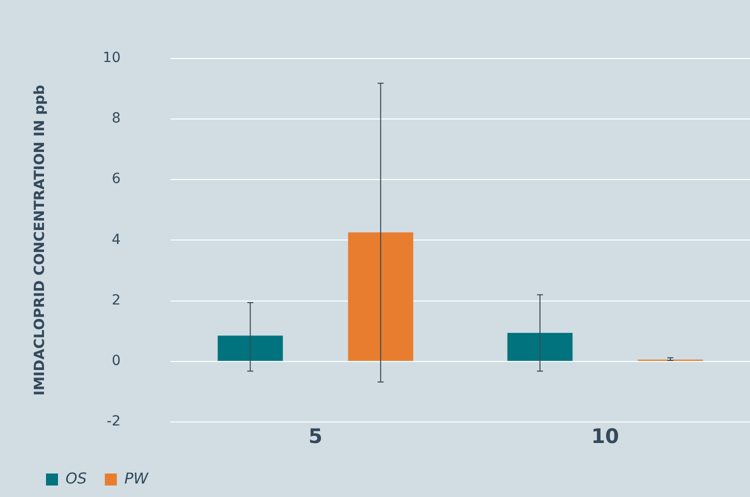 This screenshot has width=750, height=497. Describe the element at coordinates (77, 478) in the screenshot. I see `legend-label: OS` at that location.